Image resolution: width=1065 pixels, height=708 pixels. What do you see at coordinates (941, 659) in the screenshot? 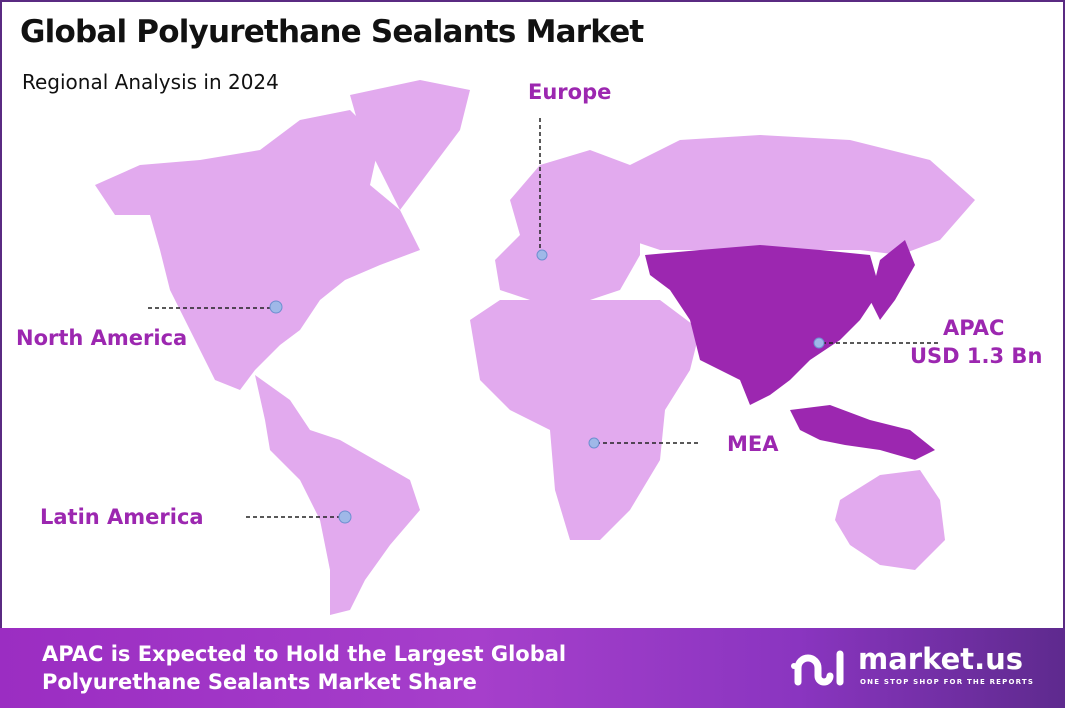
I see `logo-wordmark: market.us` at bounding box center [941, 659].